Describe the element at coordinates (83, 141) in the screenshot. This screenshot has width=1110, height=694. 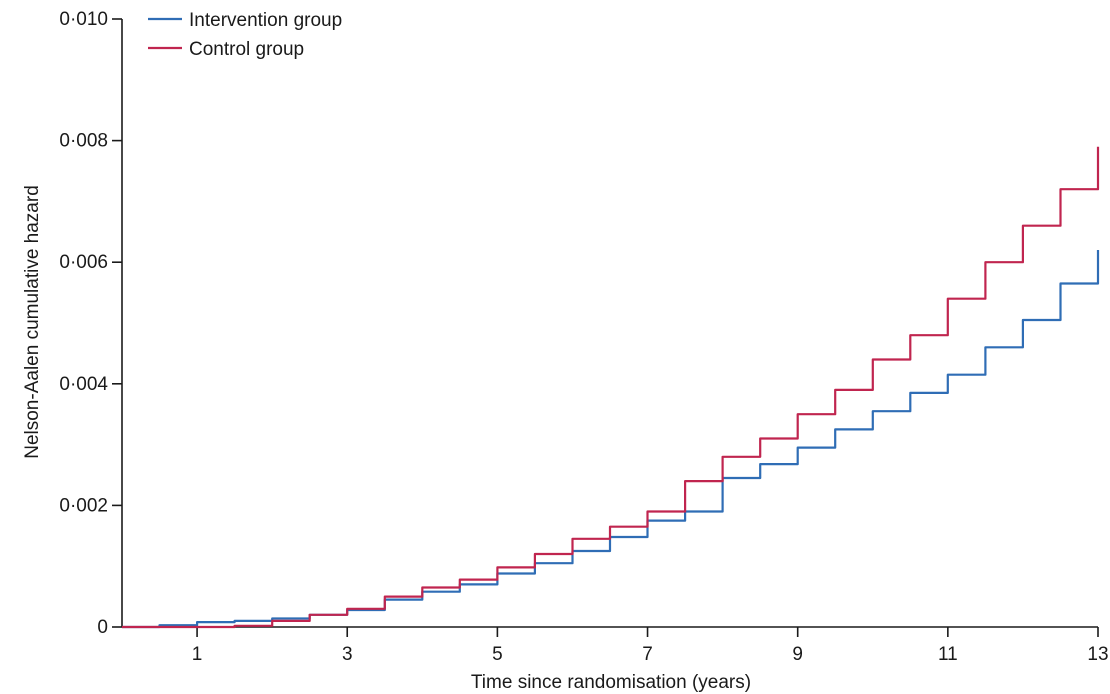
I see `y-tick-label: 0·008` at that location.